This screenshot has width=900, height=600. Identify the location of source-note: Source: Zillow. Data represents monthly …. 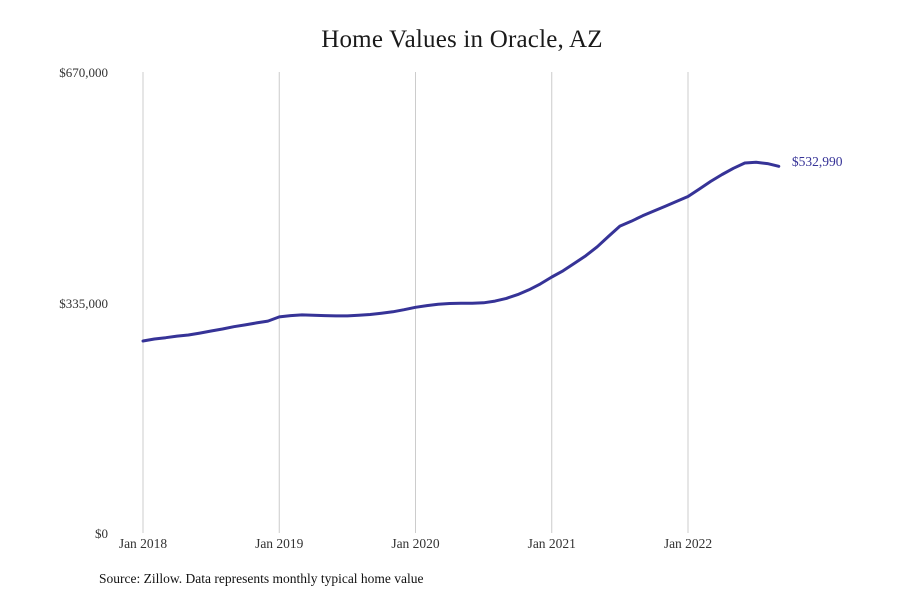
(261, 578).